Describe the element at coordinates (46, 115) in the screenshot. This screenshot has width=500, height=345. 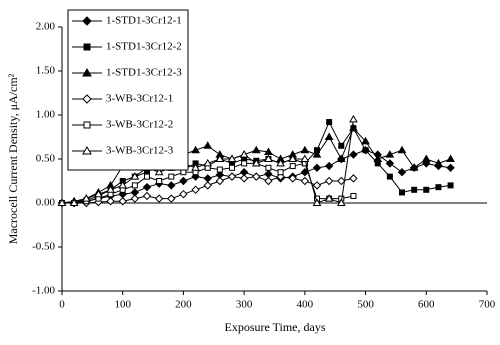
I see `y-tick-label: 1.00` at that location.